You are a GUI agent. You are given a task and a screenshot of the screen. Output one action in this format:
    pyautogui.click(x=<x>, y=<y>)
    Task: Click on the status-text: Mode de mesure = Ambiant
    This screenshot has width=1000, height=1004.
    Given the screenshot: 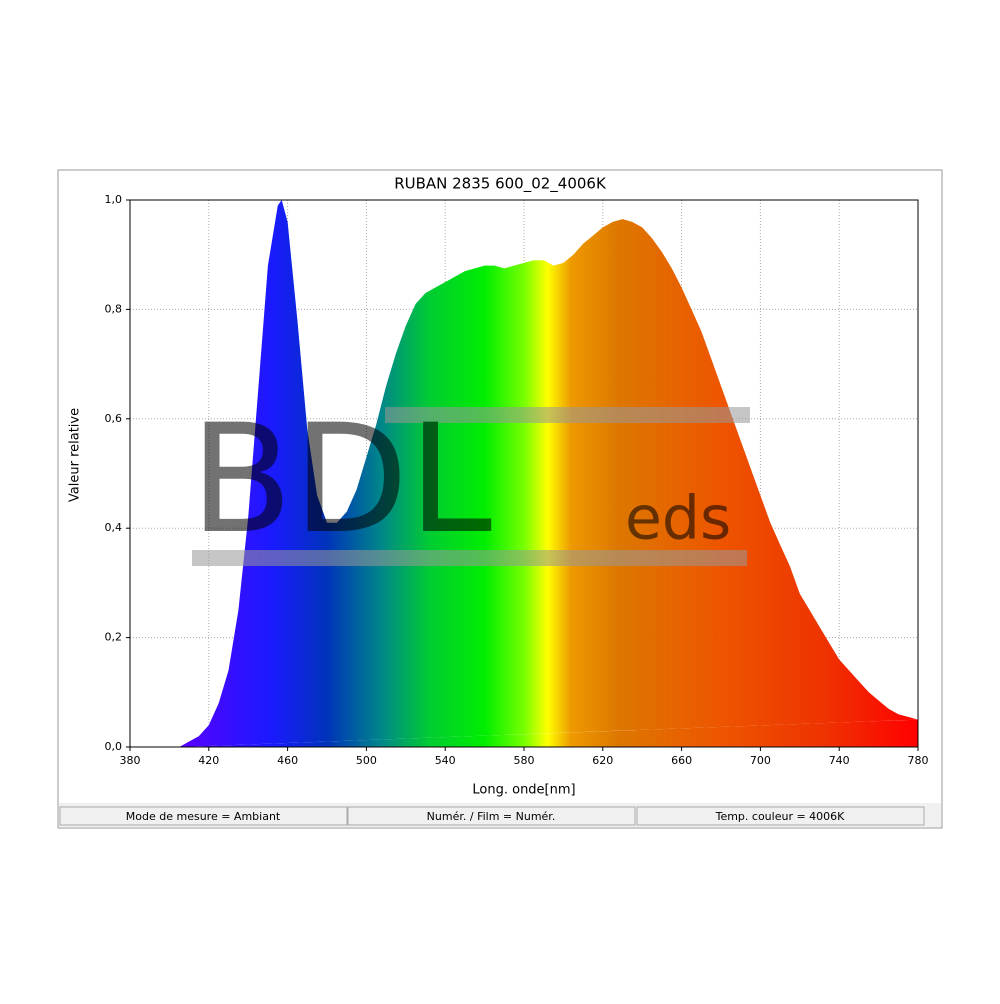 What is the action you would take?
    pyautogui.click(x=203, y=816)
    